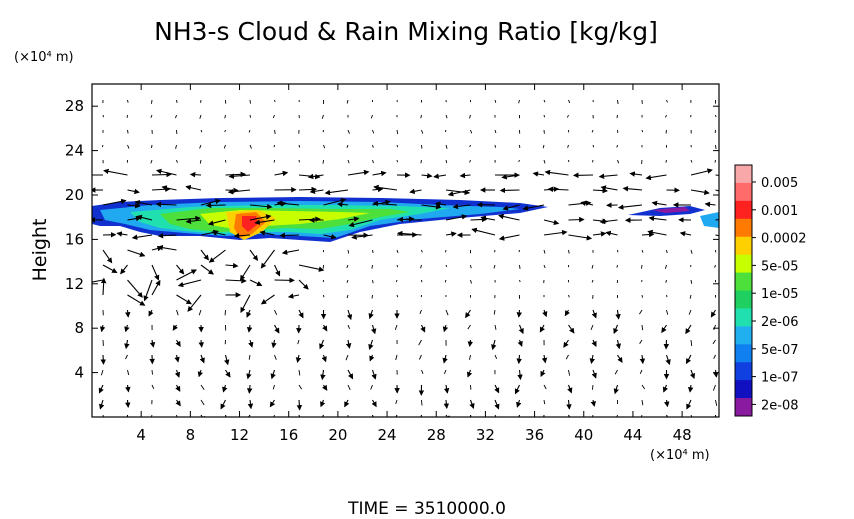 This screenshot has width=854, height=519. I want to click on x-tick-label: 4, so click(141, 435).